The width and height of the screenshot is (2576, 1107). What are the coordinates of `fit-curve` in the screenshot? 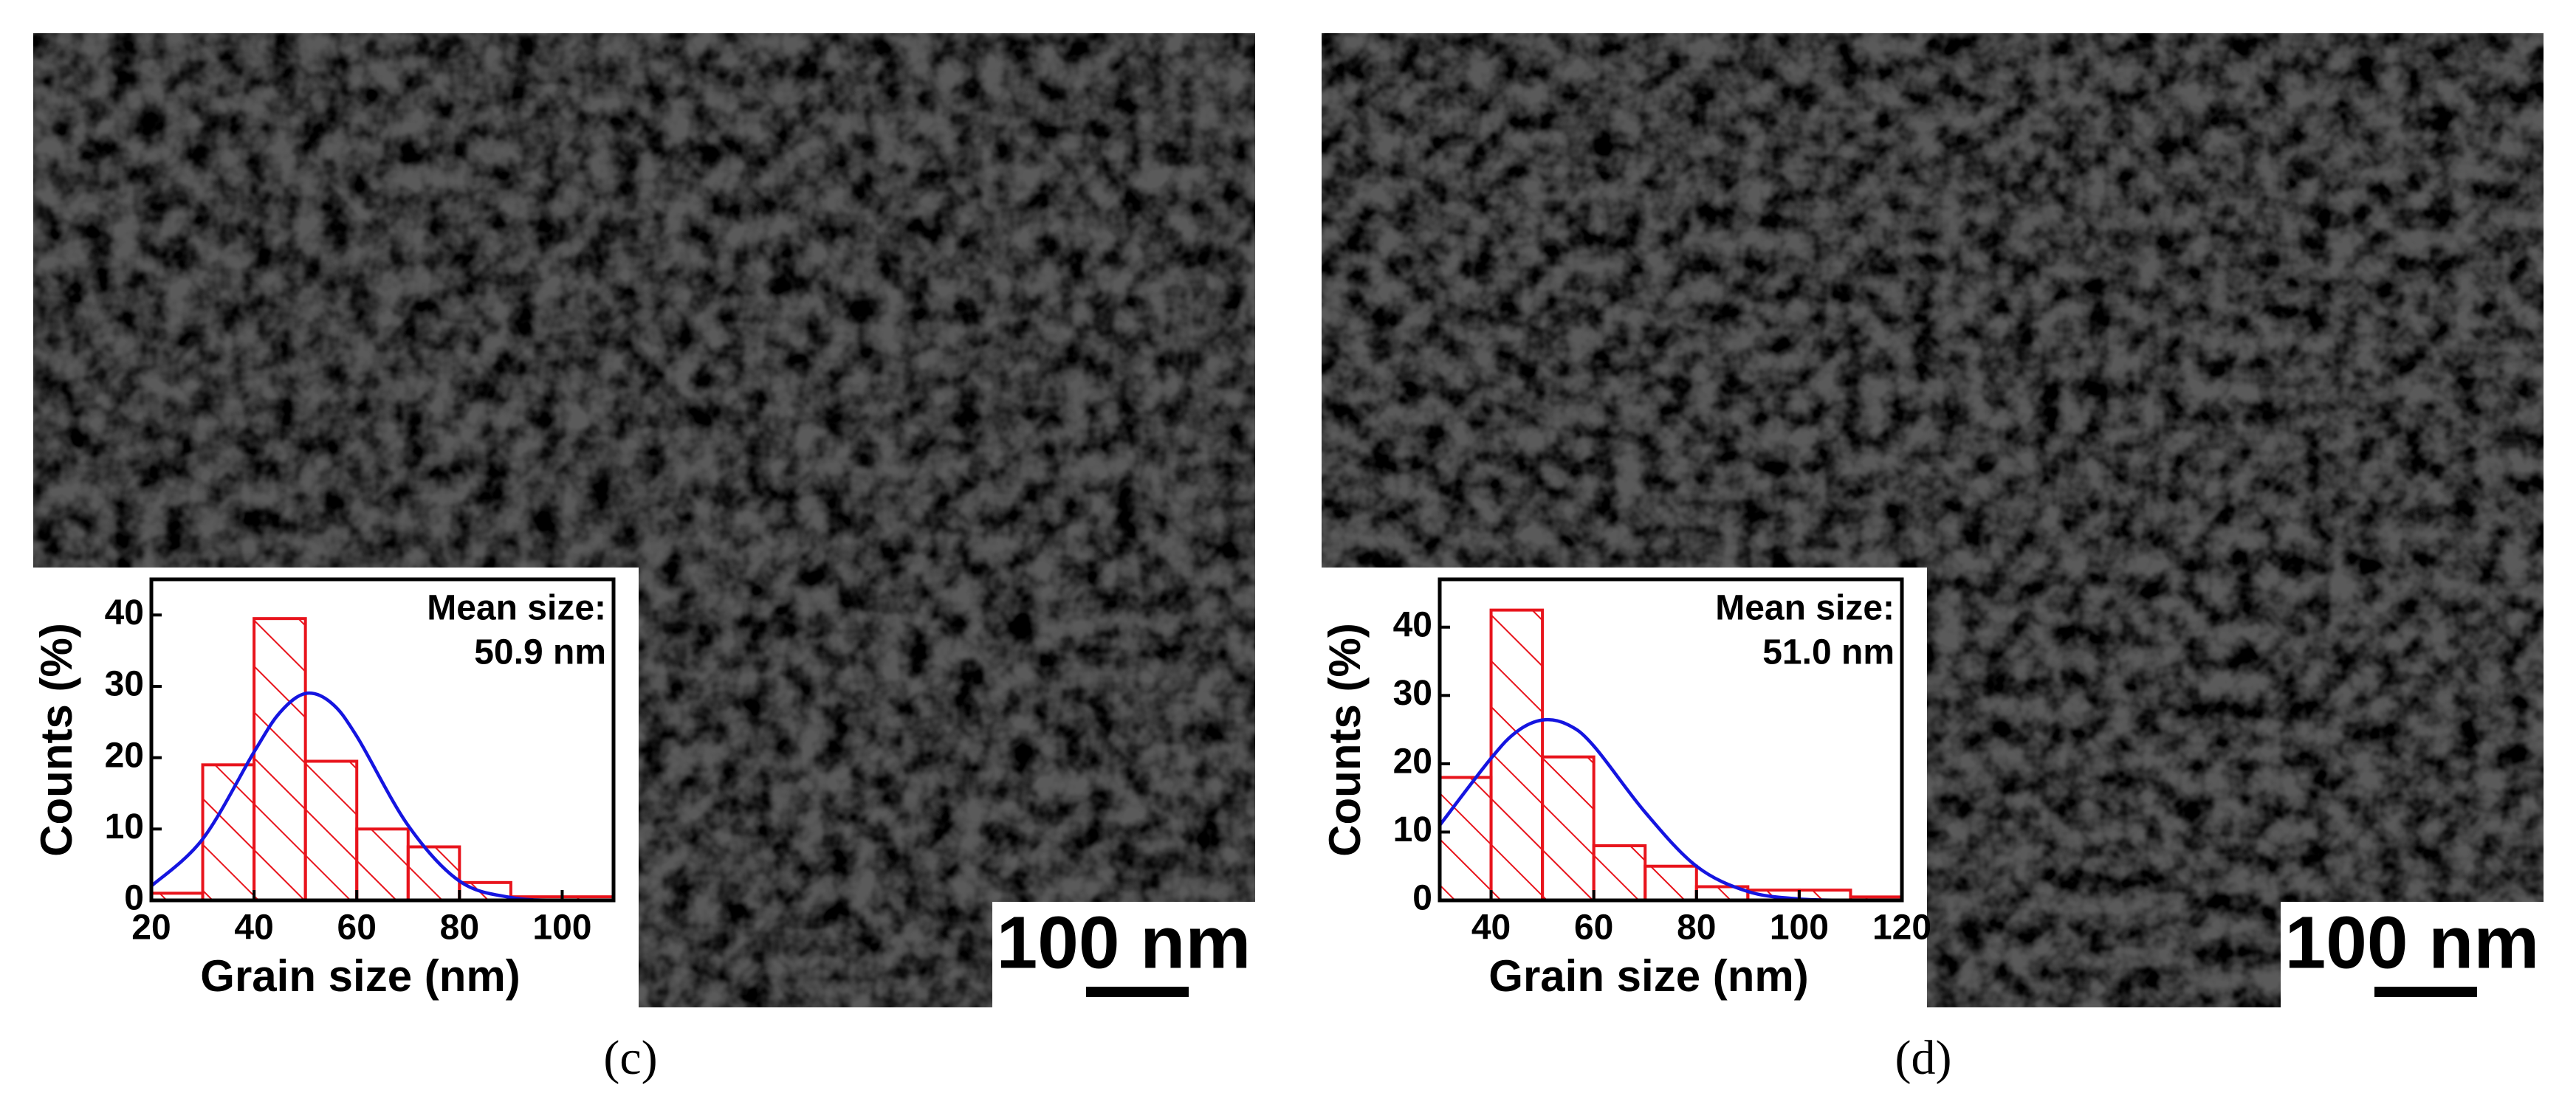 It's located at (382, 797).